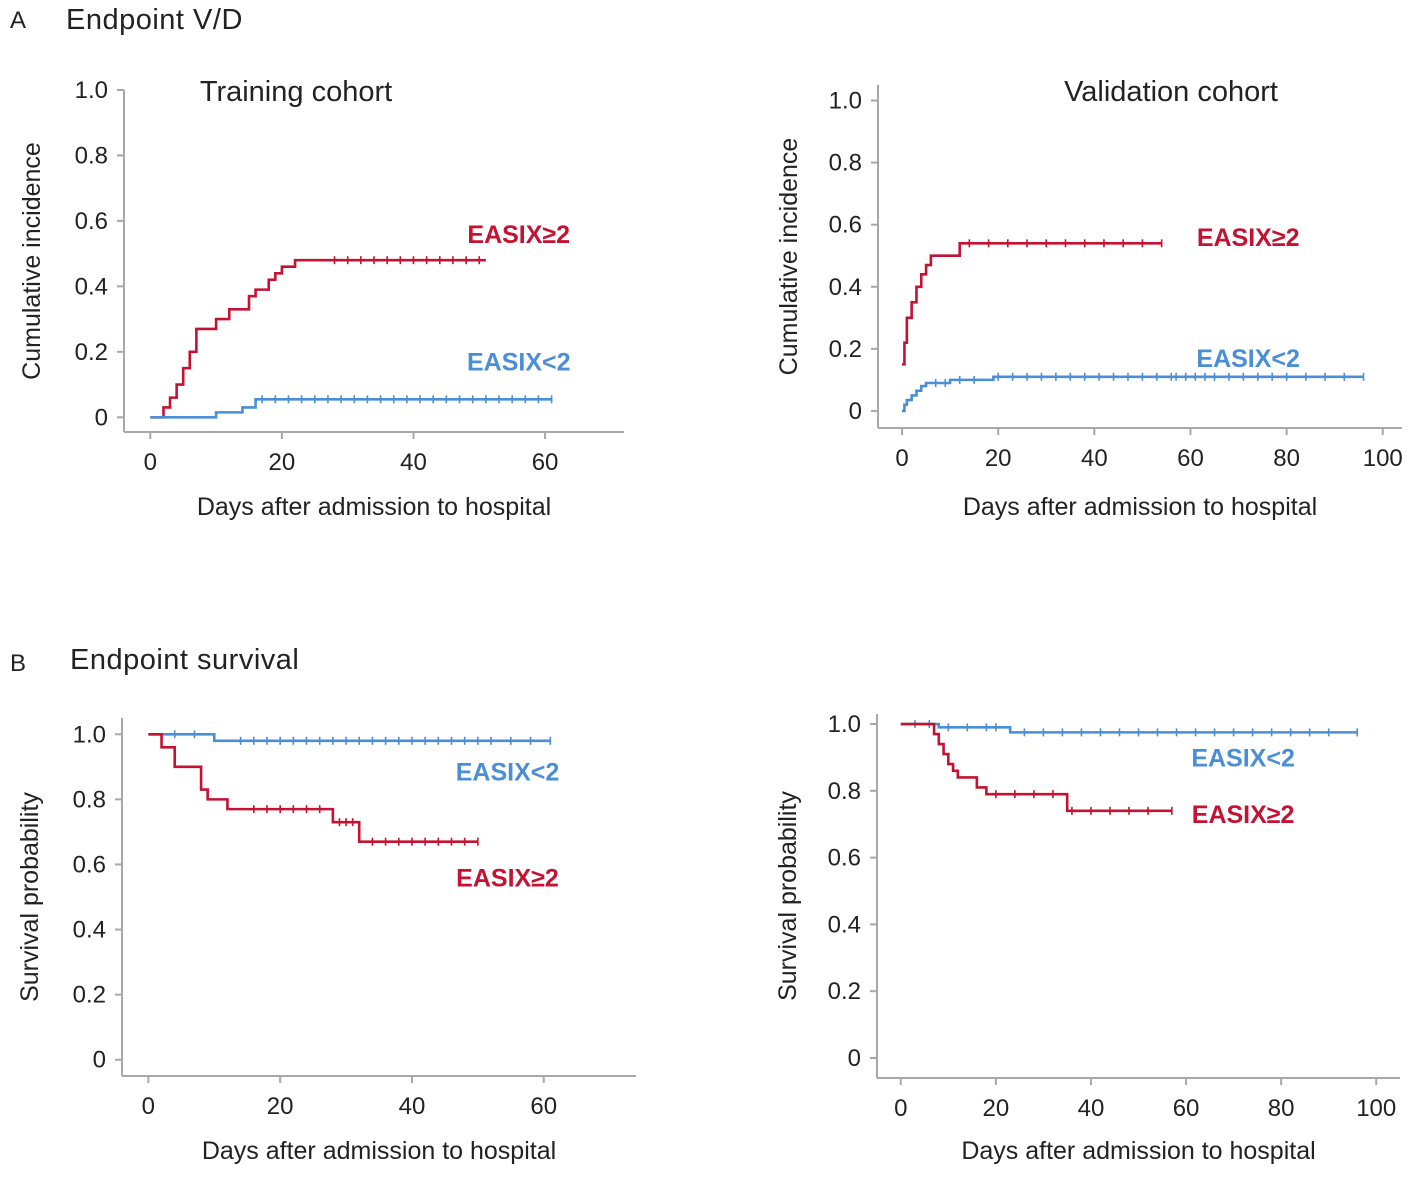 Image resolution: width=1418 pixels, height=1180 pixels. Describe the element at coordinates (154, 20) in the screenshot. I see `panel-a-title: Endpoint V/D` at that location.